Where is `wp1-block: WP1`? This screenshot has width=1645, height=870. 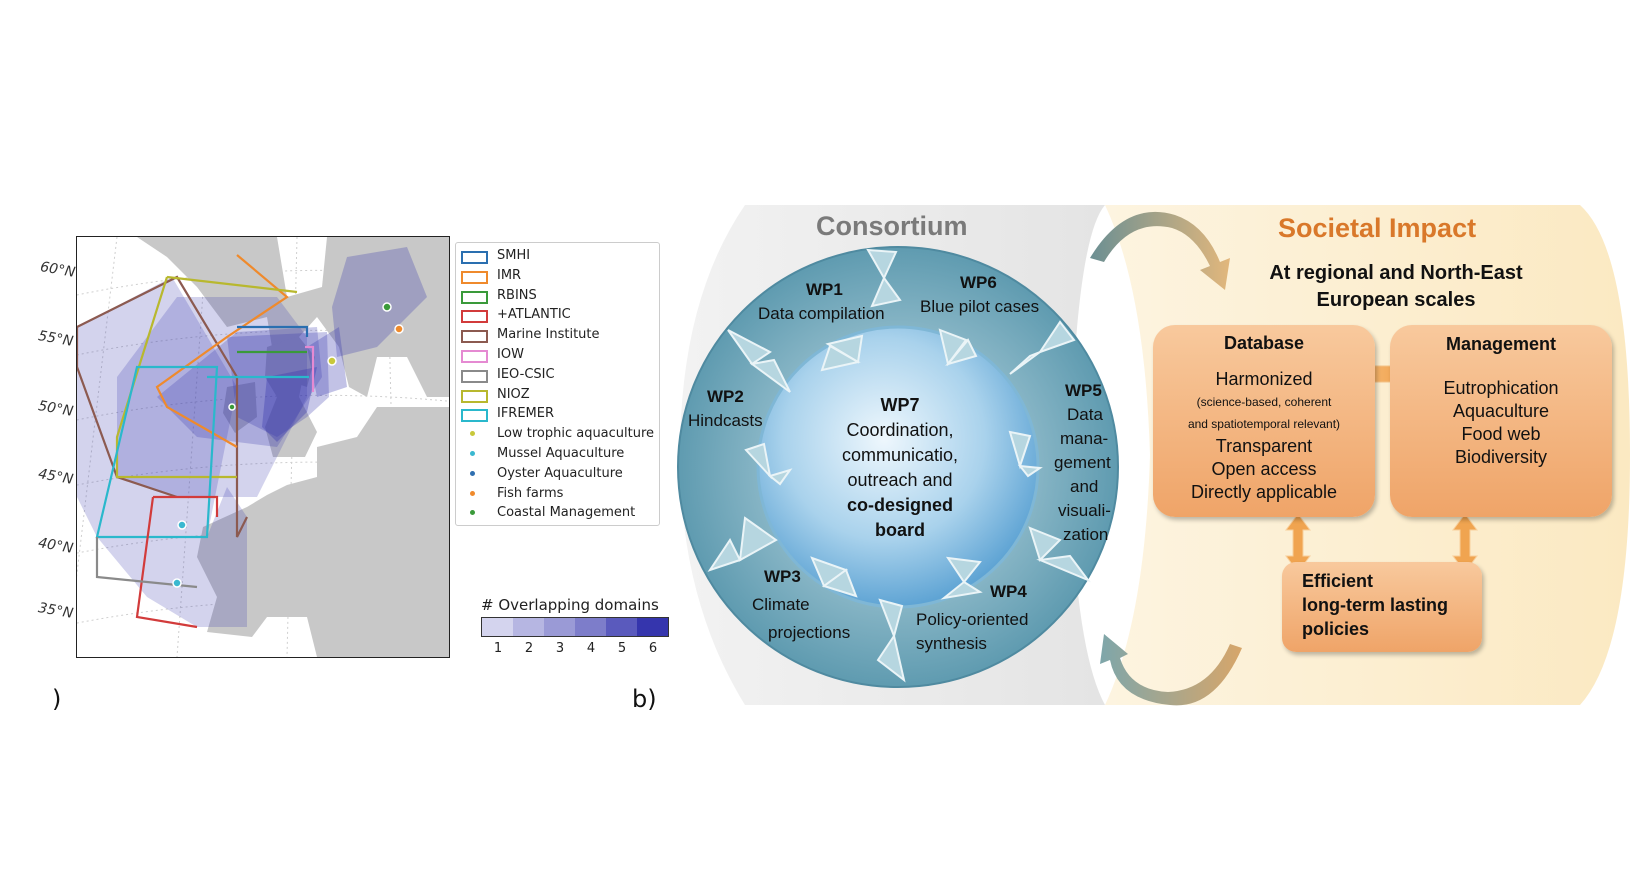 wp1-block: WP1 is located at coordinates (824, 290).